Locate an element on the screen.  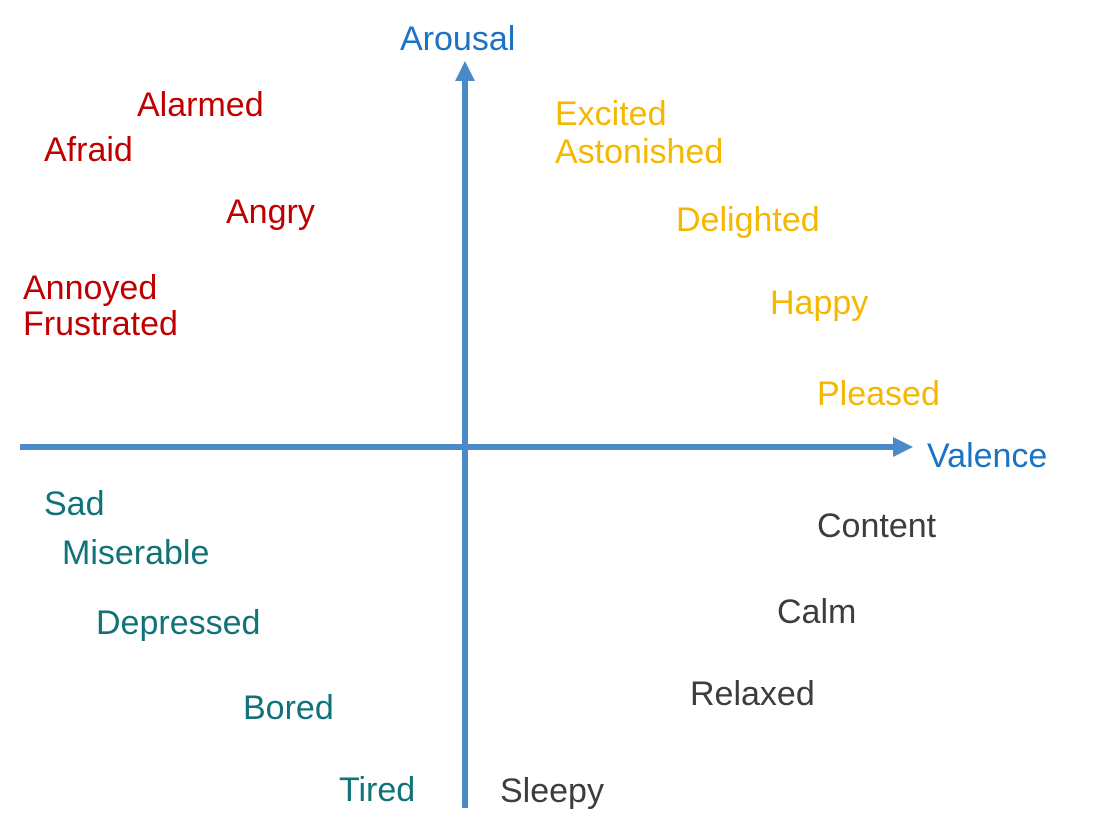
word-annoyed: Annoyed is located at coordinates (90, 288).